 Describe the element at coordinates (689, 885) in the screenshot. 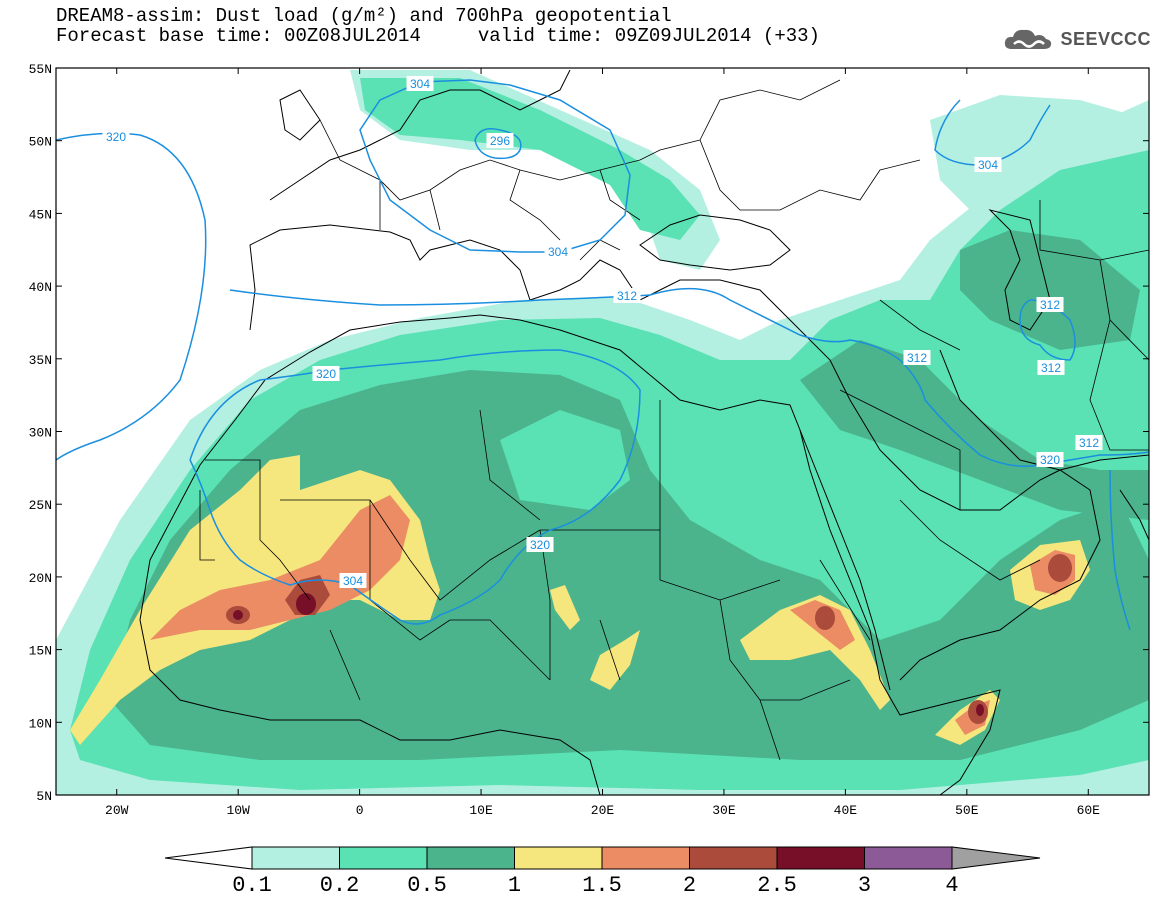

I see `colorbar-label: 2` at that location.